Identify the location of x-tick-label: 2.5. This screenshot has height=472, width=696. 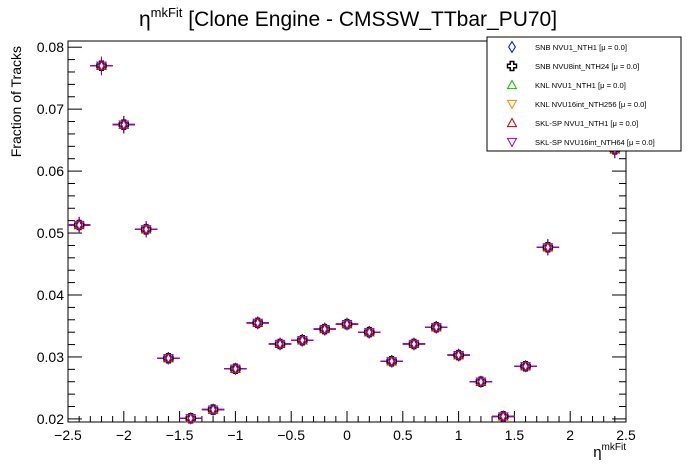
(626, 435).